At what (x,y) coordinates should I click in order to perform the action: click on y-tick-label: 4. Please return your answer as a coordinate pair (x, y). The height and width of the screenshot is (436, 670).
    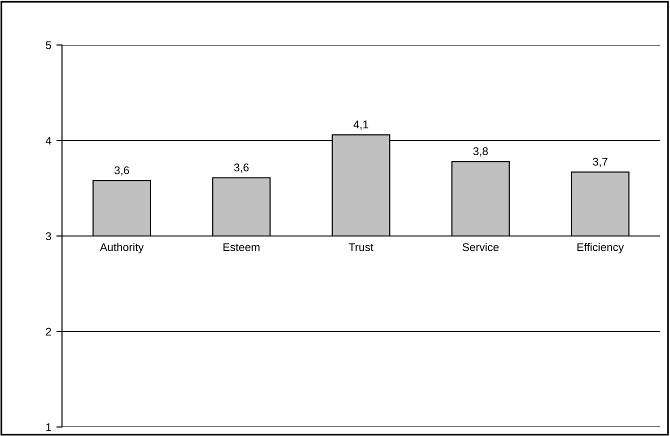
    Looking at the image, I should click on (49, 140).